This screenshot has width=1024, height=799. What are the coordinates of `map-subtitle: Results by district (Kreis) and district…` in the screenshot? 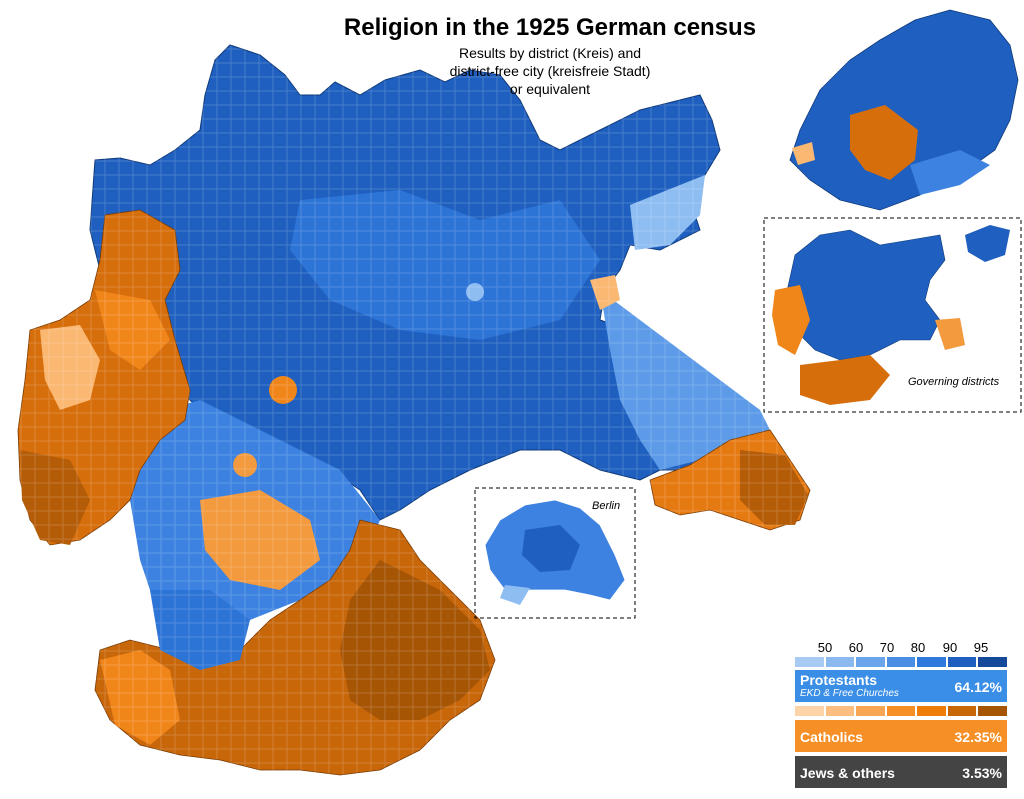 It's located at (550, 71).